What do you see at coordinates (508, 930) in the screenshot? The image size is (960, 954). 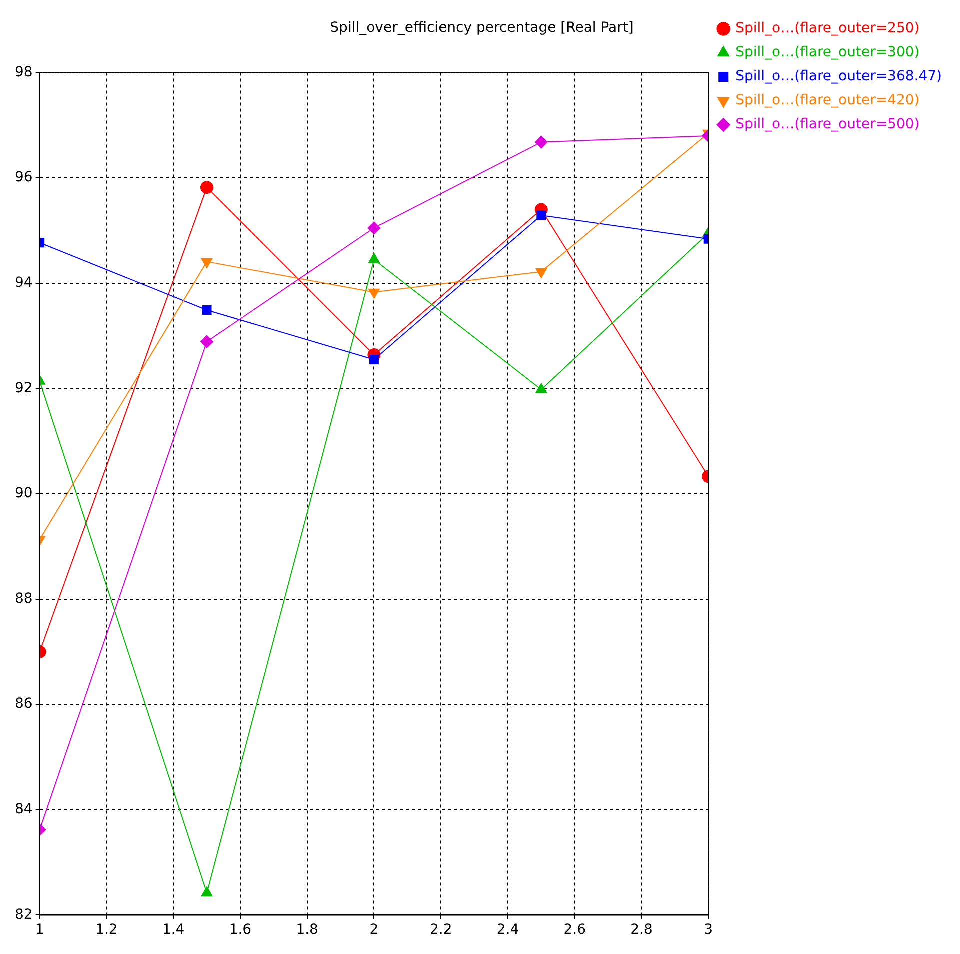 I see `x-tick-label: 2.4` at bounding box center [508, 930].